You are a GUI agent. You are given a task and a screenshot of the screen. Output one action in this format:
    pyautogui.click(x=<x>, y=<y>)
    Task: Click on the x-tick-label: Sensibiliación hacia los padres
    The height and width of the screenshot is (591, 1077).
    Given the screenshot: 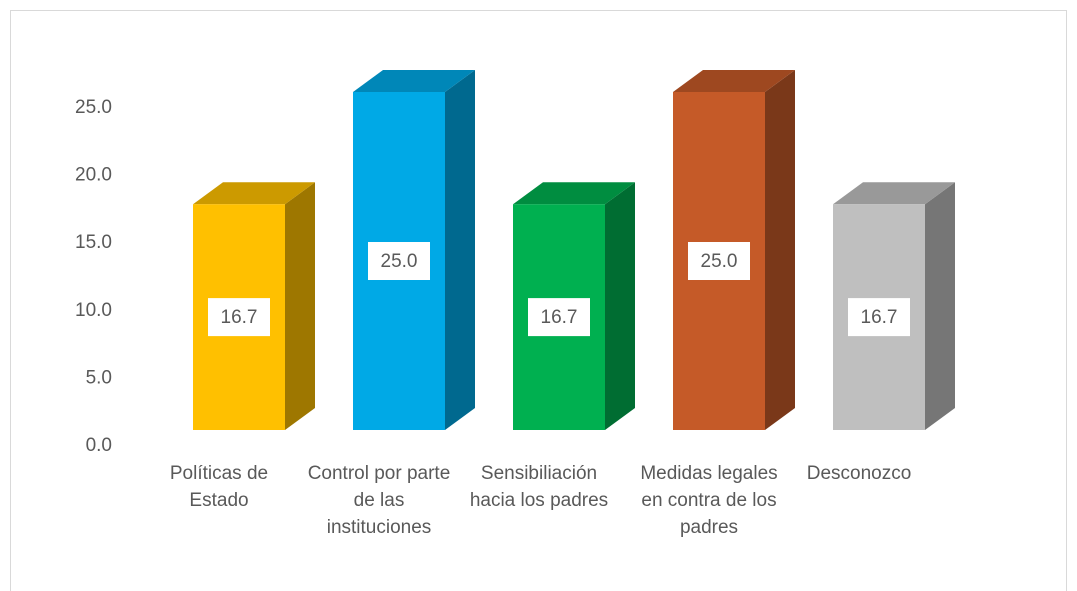 What is the action you would take?
    pyautogui.click(x=539, y=487)
    